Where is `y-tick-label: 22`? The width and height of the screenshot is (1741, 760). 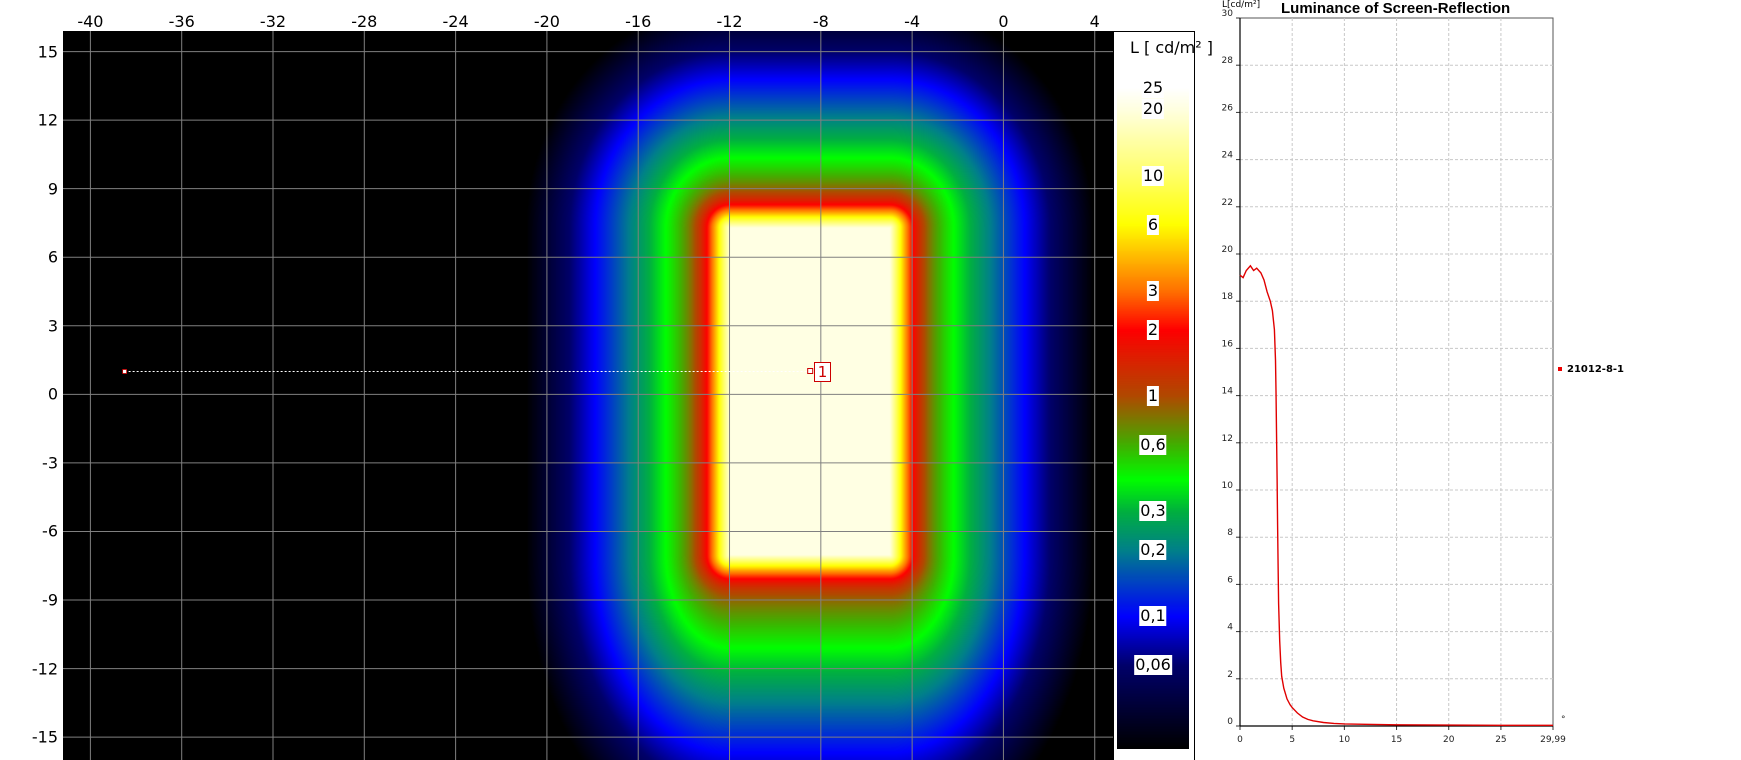 y-tick-label: 22 is located at coordinates (1227, 203).